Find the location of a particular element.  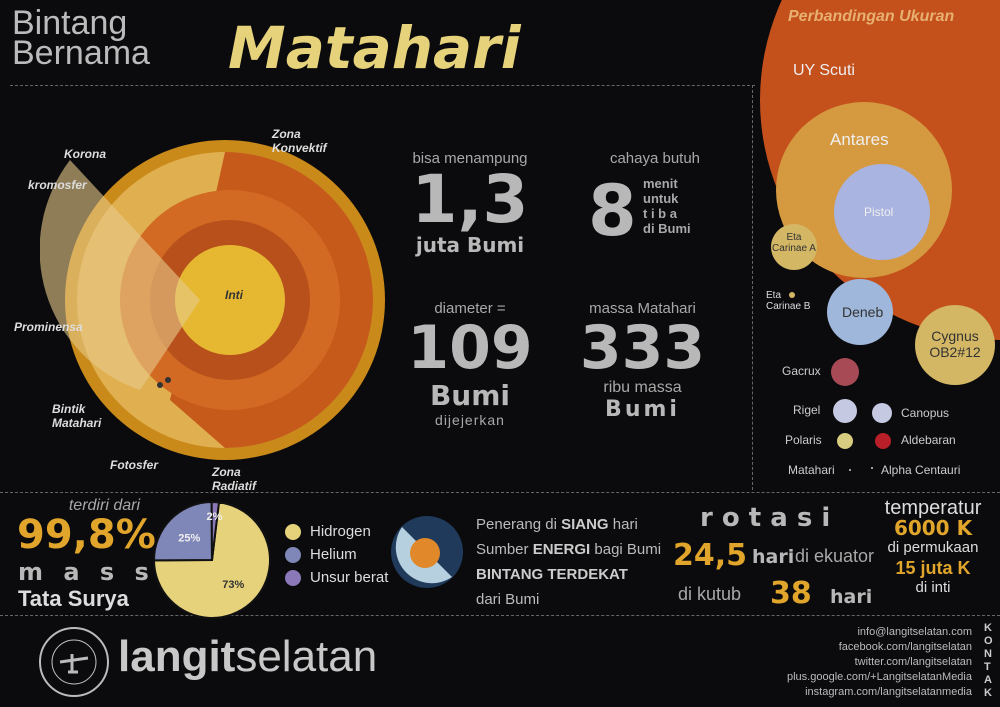

rotation-eq-label: di ekuator is located at coordinates (835, 556).